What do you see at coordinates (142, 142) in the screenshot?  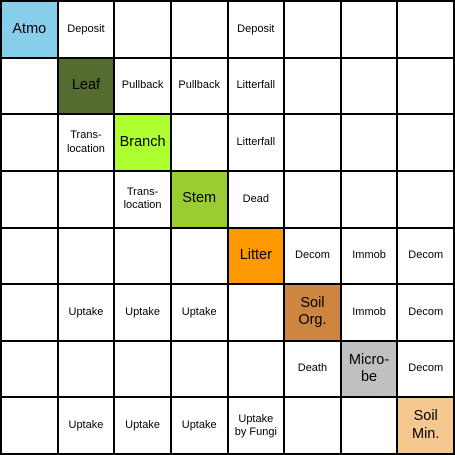 I see `pool-cell: Branch` at bounding box center [142, 142].